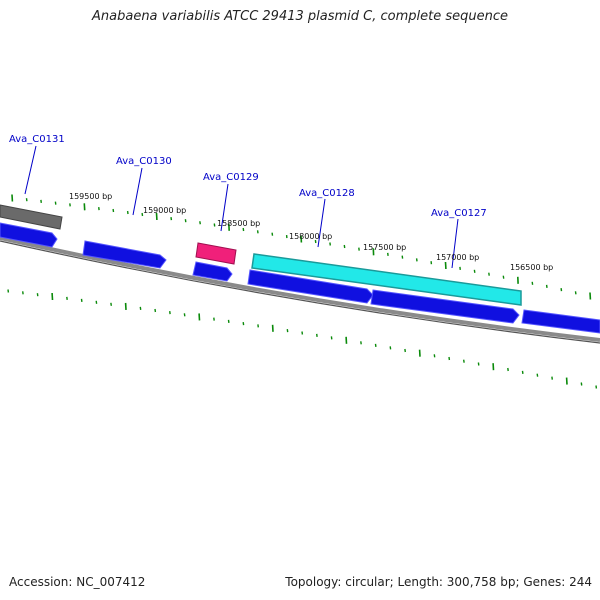  I want to click on gene-cyan, so click(386, 279).